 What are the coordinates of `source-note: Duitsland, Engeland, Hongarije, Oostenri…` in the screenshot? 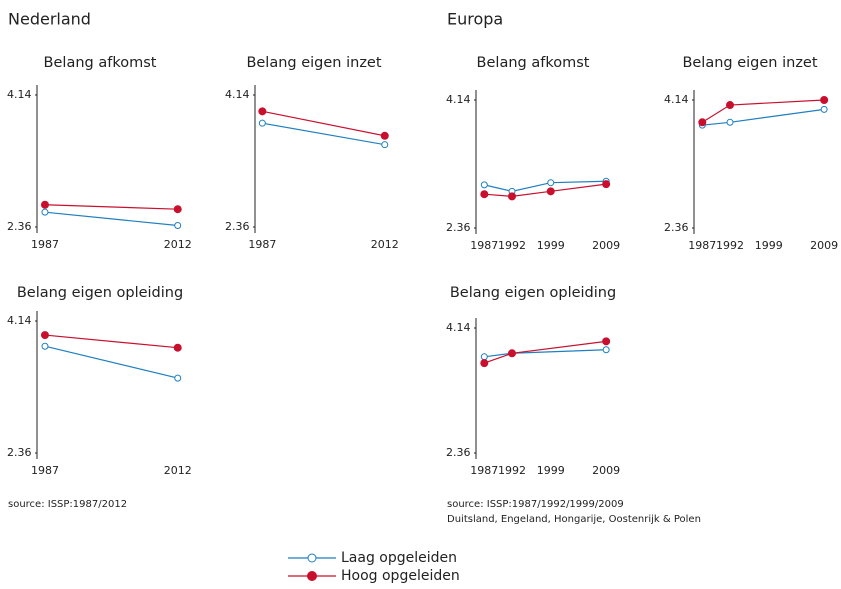 It's located at (574, 519).